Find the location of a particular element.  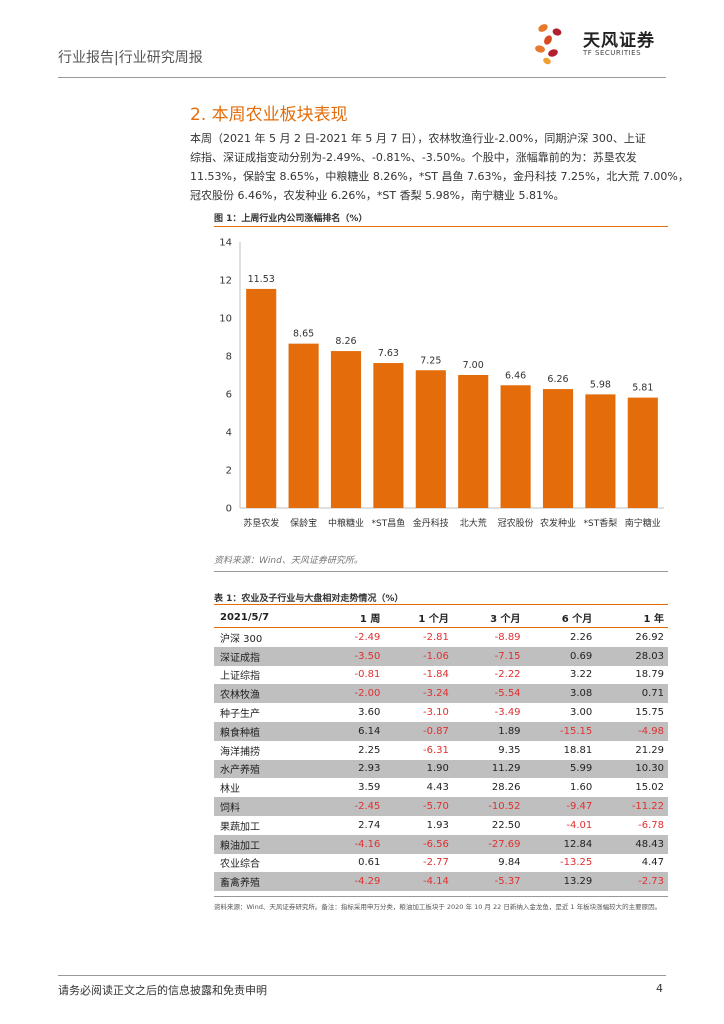

table-cell: 5.99 is located at coordinates (560, 769).